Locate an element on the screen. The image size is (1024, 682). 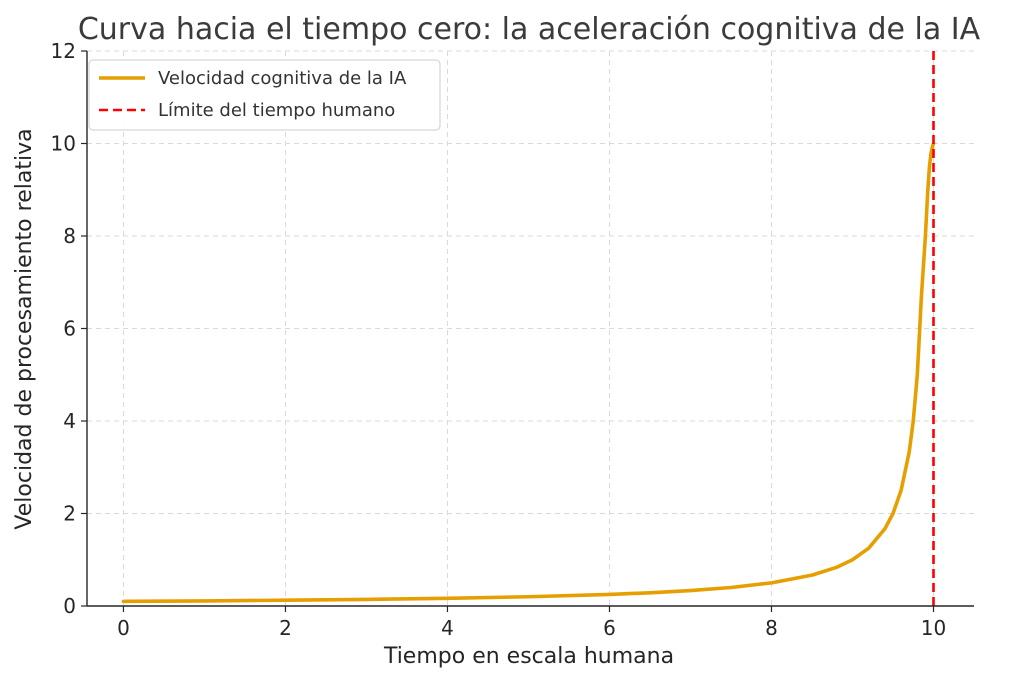
x-axis-label: Tiempo en escala humana is located at coordinates (528, 656).